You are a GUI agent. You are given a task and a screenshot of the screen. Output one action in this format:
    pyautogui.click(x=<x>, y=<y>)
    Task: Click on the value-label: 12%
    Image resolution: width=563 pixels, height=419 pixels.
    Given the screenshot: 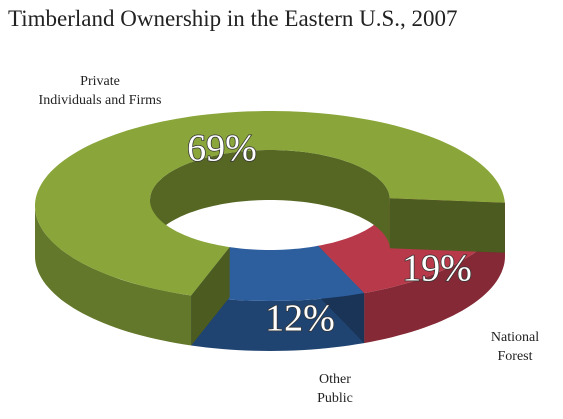 What is the action you would take?
    pyautogui.click(x=300, y=319)
    